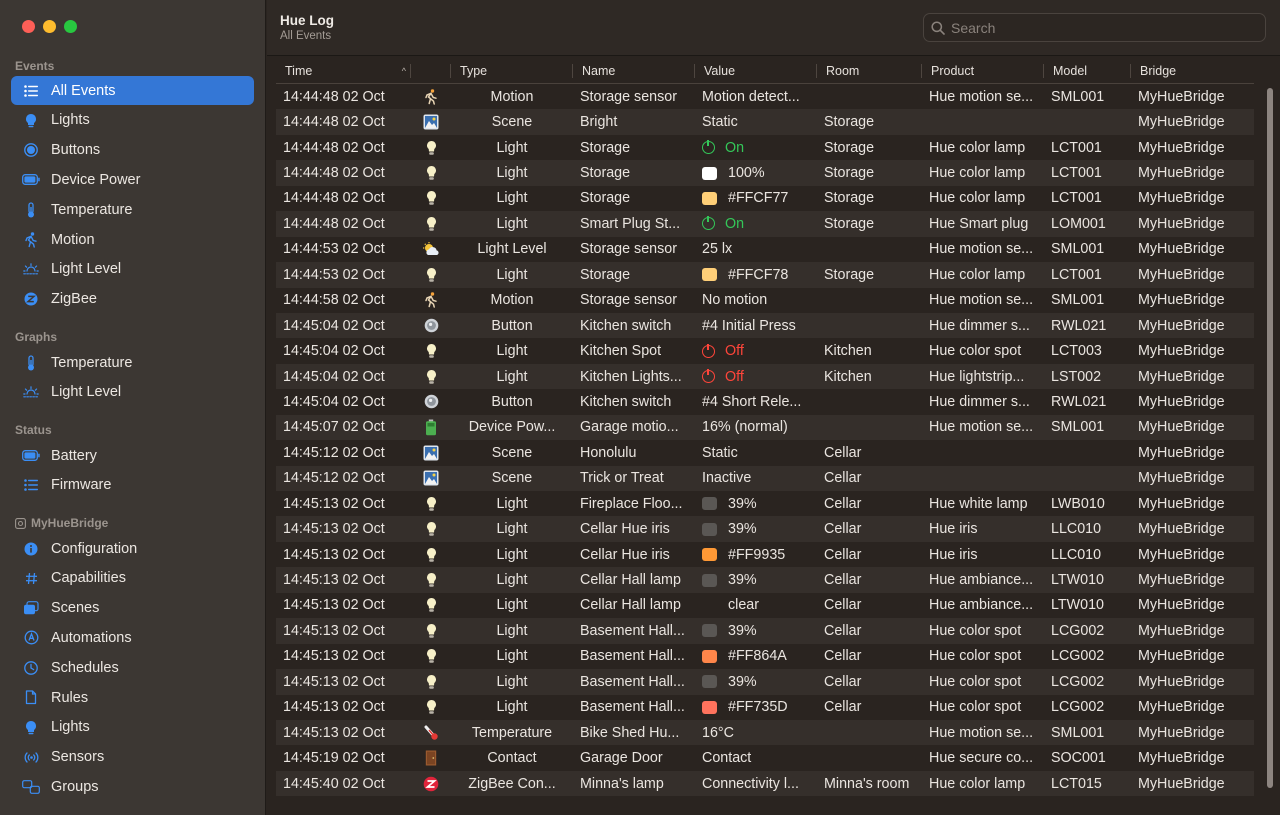 This screenshot has height=815, width=1280. Describe the element at coordinates (625, 529) in the screenshot. I see `cell-name: Cellar Hue iris` at that location.